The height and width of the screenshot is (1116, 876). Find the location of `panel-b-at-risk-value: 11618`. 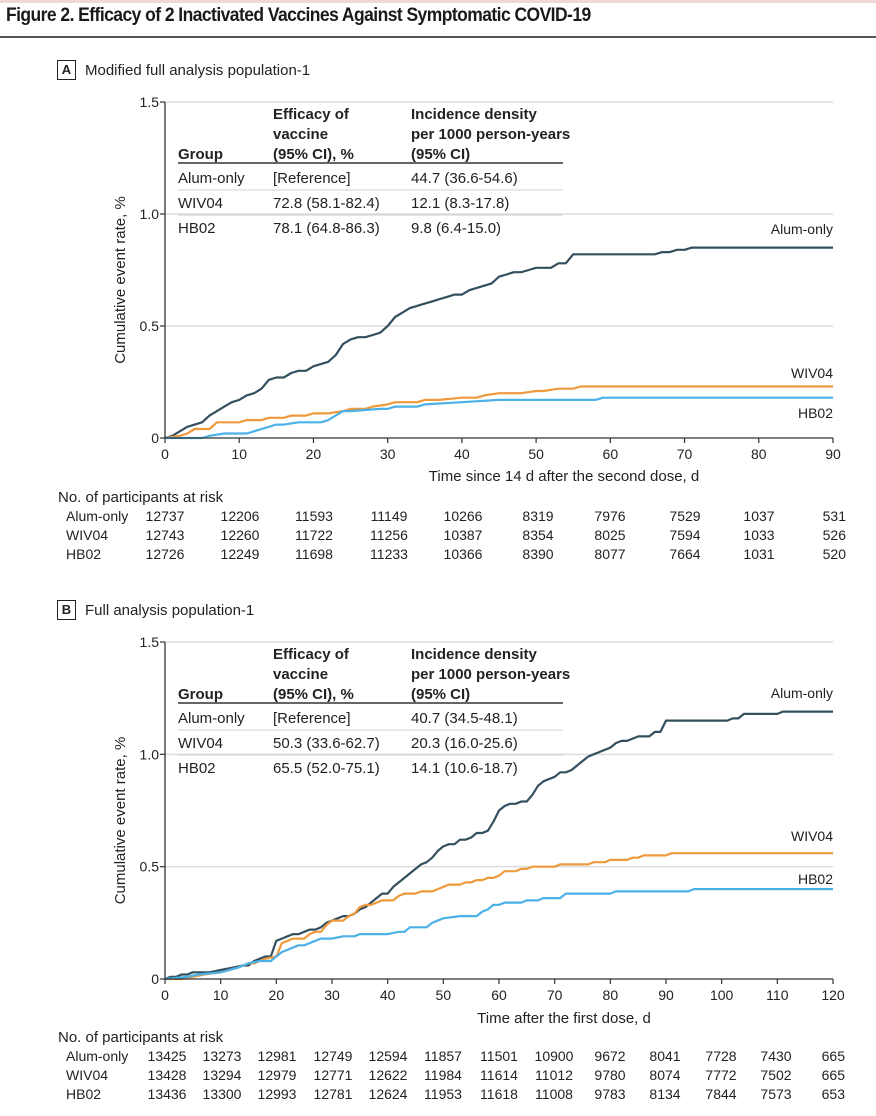

panel-b-at-risk-value: 11618 is located at coordinates (499, 1094).